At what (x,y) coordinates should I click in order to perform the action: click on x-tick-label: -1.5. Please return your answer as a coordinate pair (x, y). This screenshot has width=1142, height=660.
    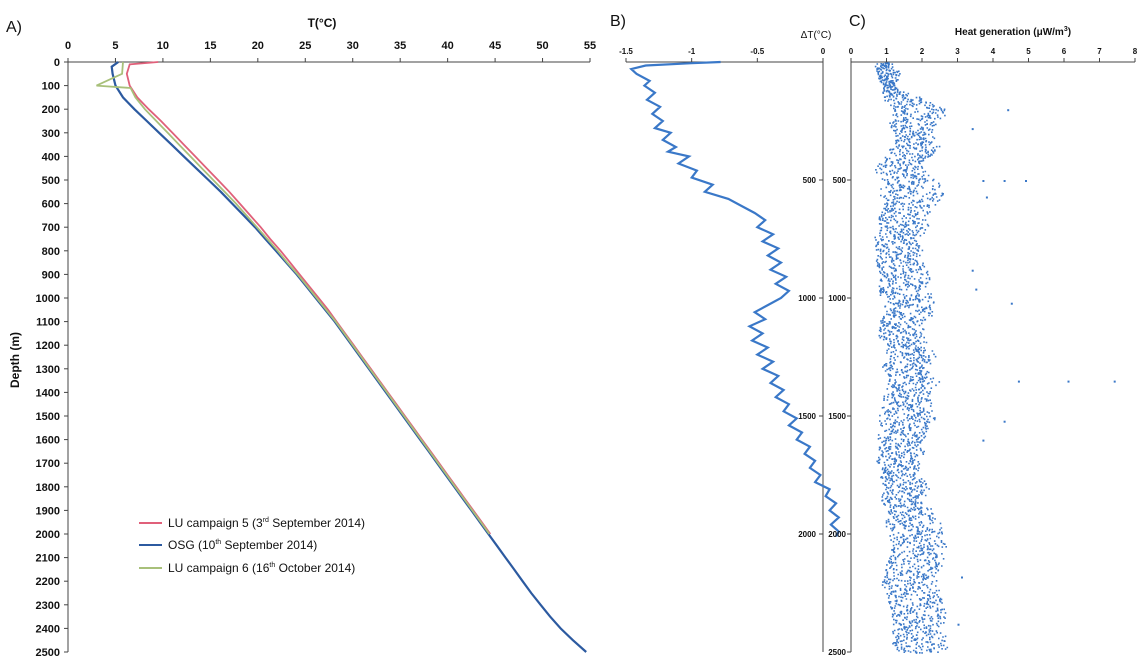
    Looking at the image, I should click on (626, 51).